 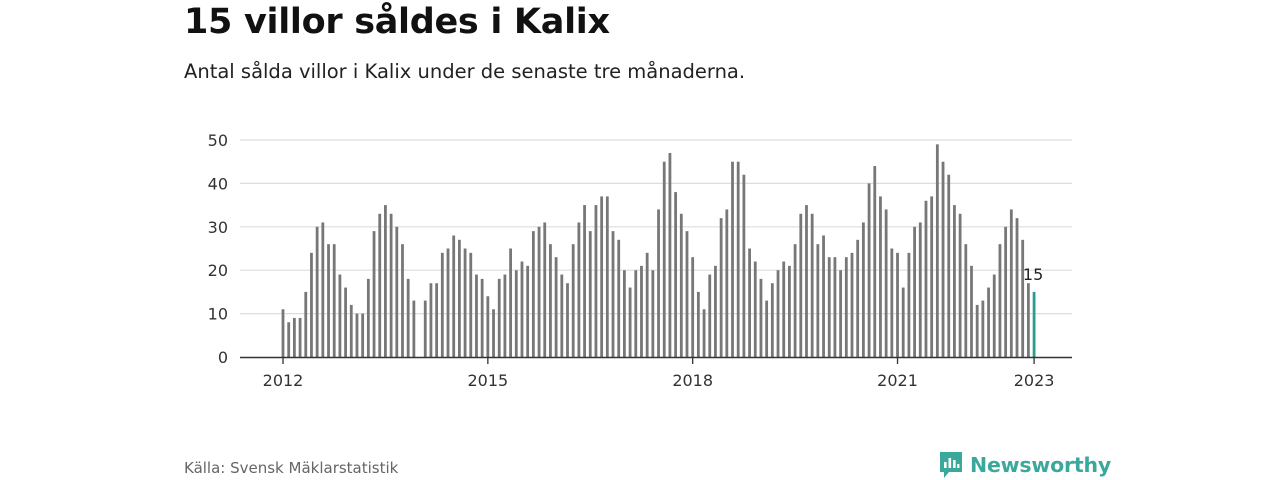 I want to click on y-tick-label: 0, so click(x=223, y=357).